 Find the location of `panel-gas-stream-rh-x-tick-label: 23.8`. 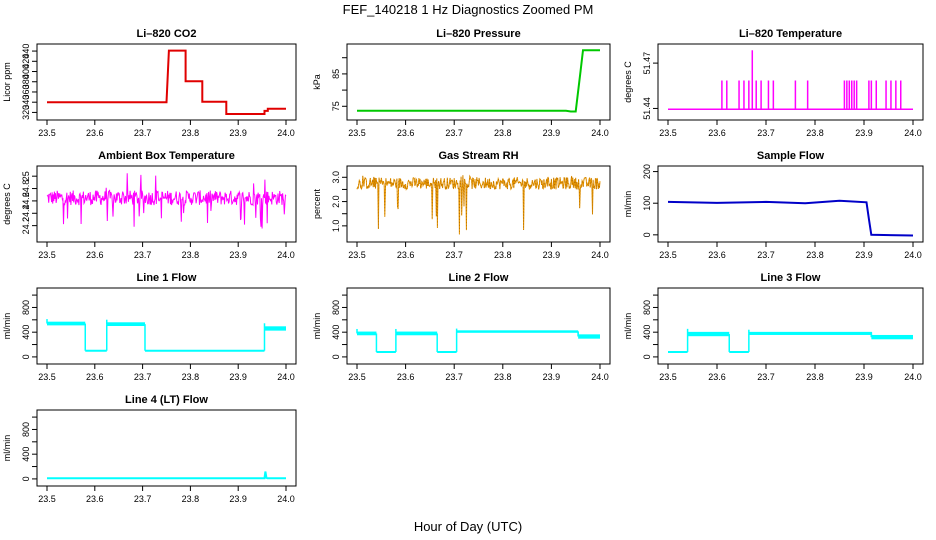

panel-gas-stream-rh-x-tick-label: 23.8 is located at coordinates (503, 255).